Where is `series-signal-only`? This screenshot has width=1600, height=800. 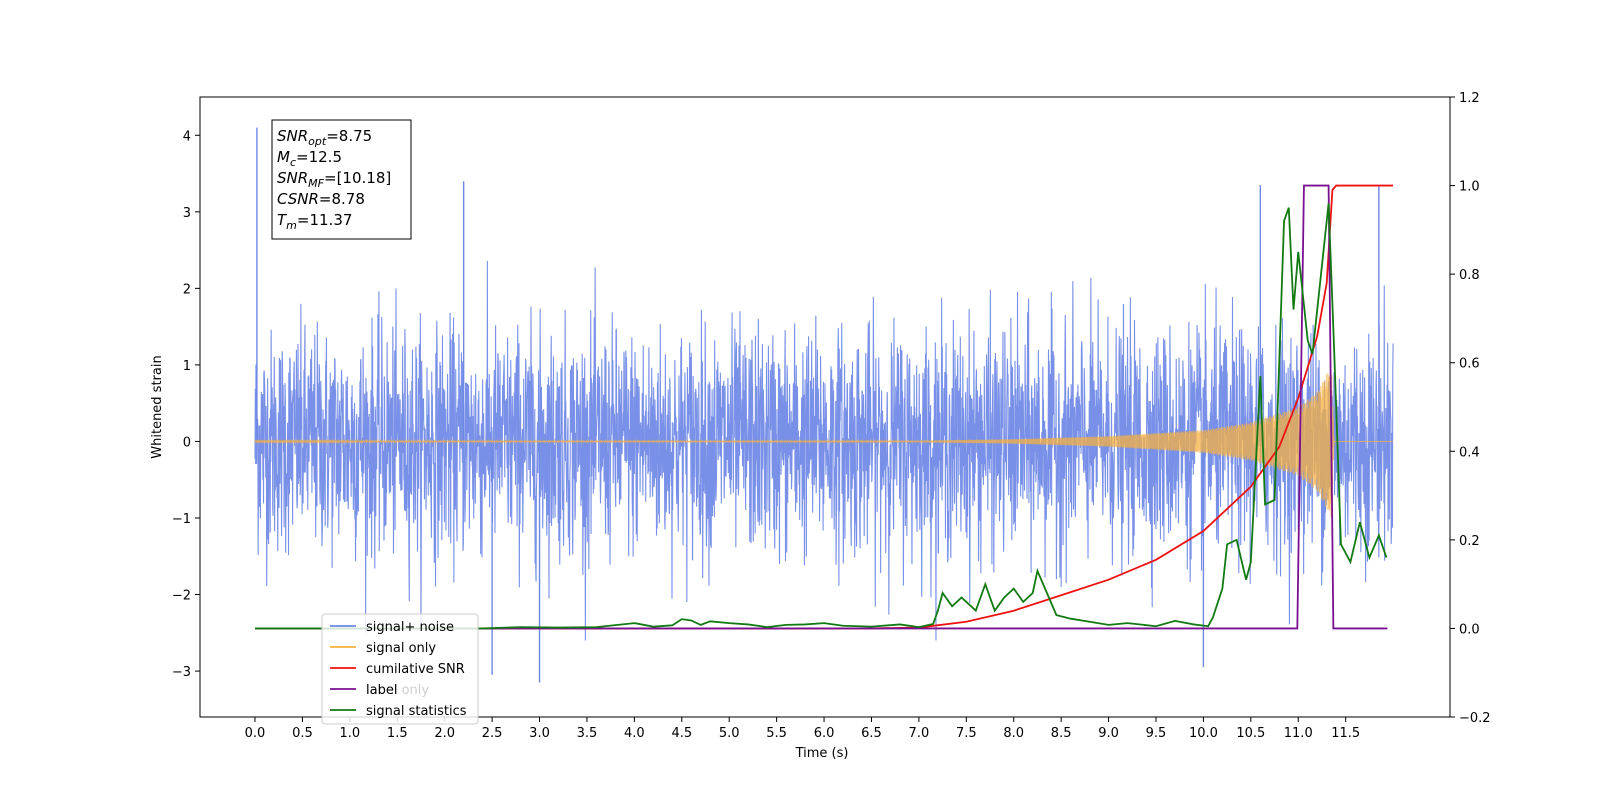 series-signal-only is located at coordinates (824, 443).